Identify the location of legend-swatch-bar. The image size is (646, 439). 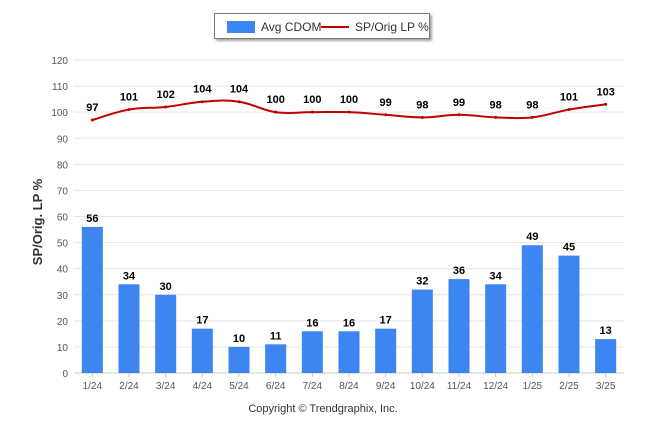
(241, 27).